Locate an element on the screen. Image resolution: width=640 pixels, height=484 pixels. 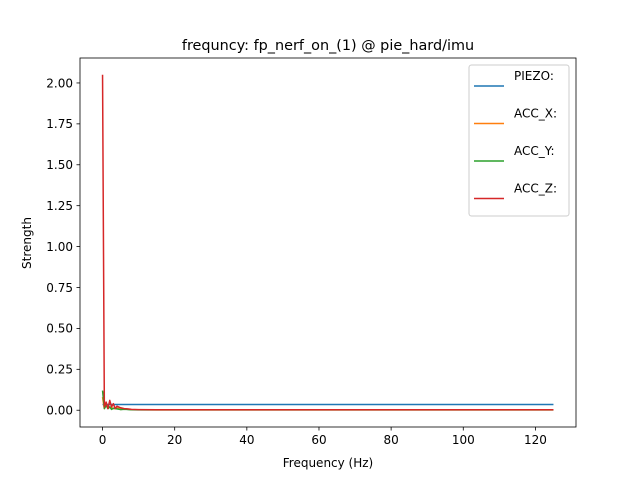
legend-item: ACC_Y: is located at coordinates (514, 153).